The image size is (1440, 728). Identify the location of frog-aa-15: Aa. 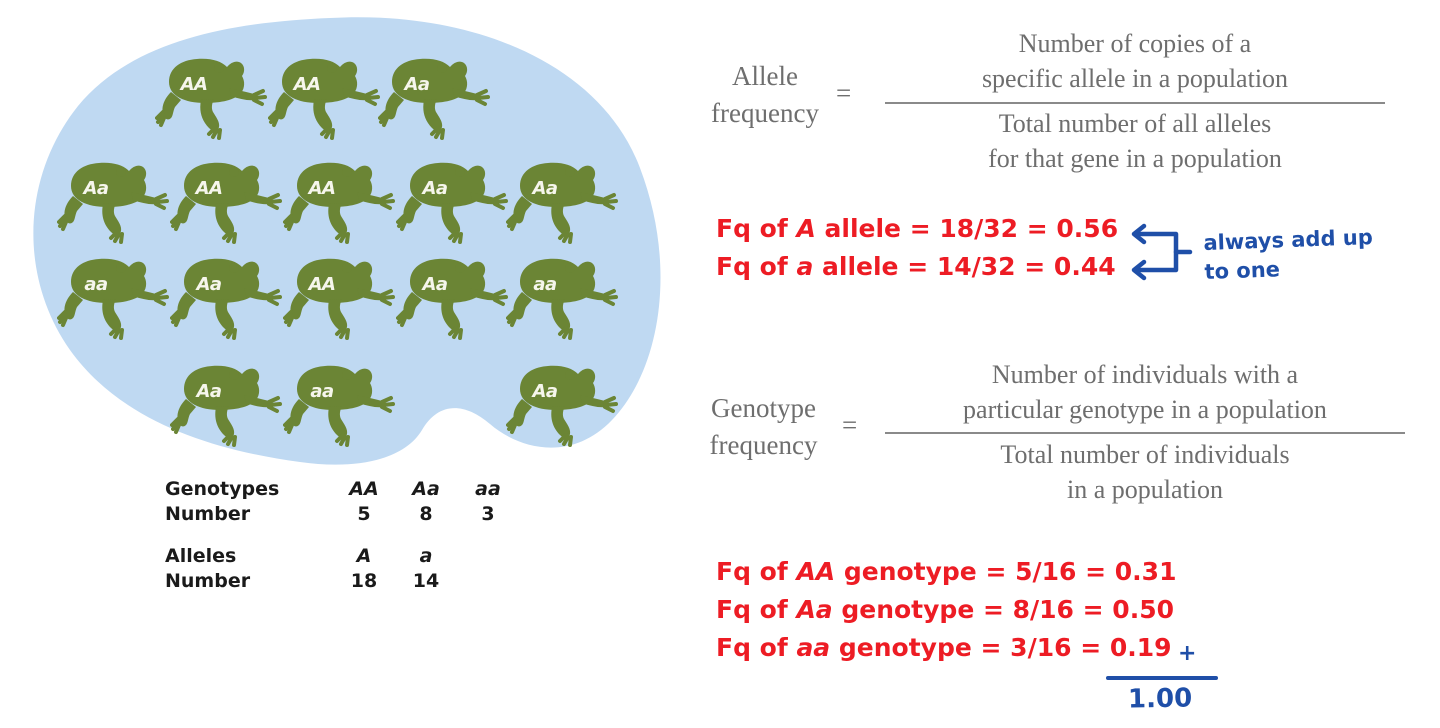
(562, 403).